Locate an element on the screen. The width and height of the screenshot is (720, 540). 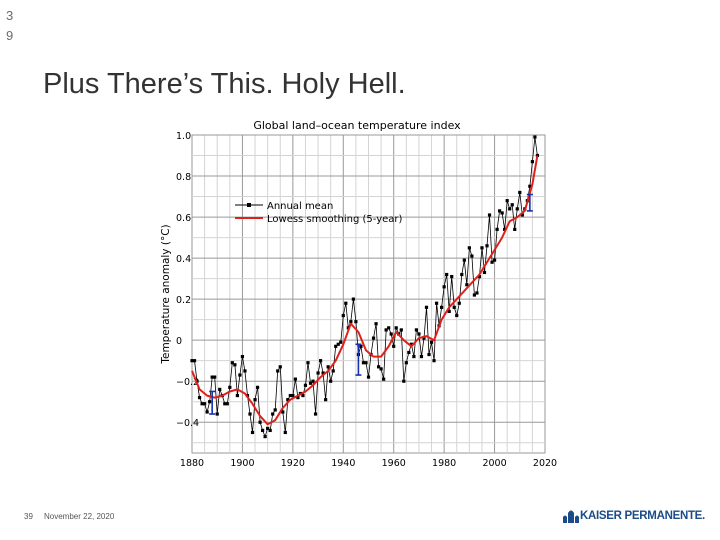
y-tick-label: 0.2 is located at coordinates (183, 300).